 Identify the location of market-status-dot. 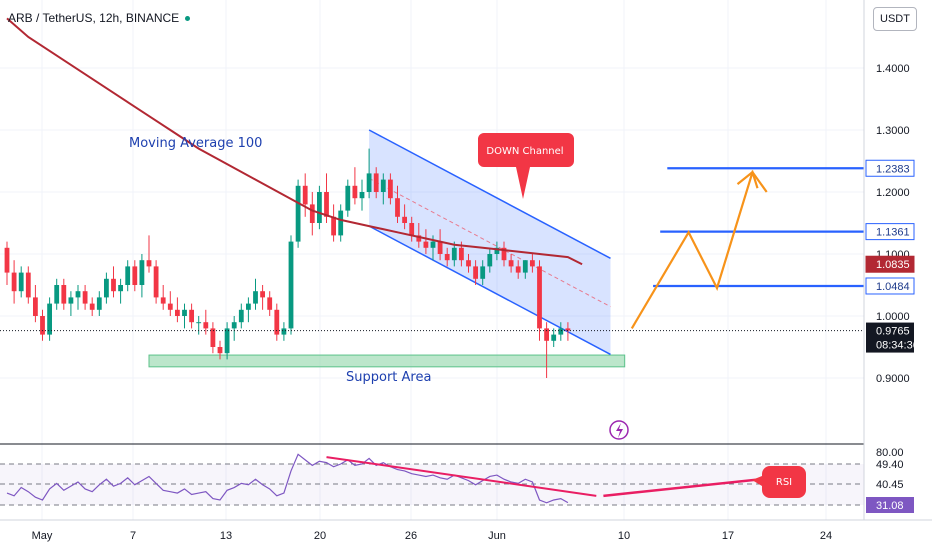
(188, 19).